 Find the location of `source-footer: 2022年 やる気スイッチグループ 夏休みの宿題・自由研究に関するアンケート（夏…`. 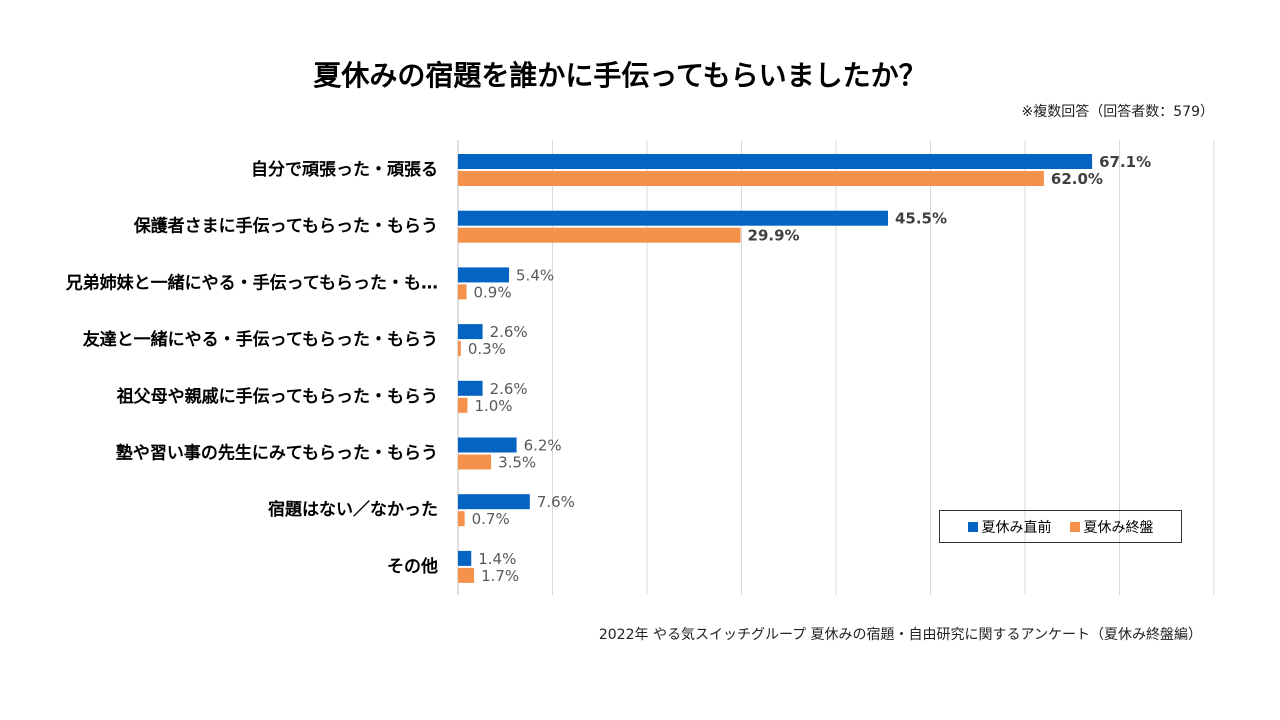

source-footer: 2022年 やる気スイッチグループ 夏休みの宿題・自由研究に関するアンケート（夏… is located at coordinates (900, 635).